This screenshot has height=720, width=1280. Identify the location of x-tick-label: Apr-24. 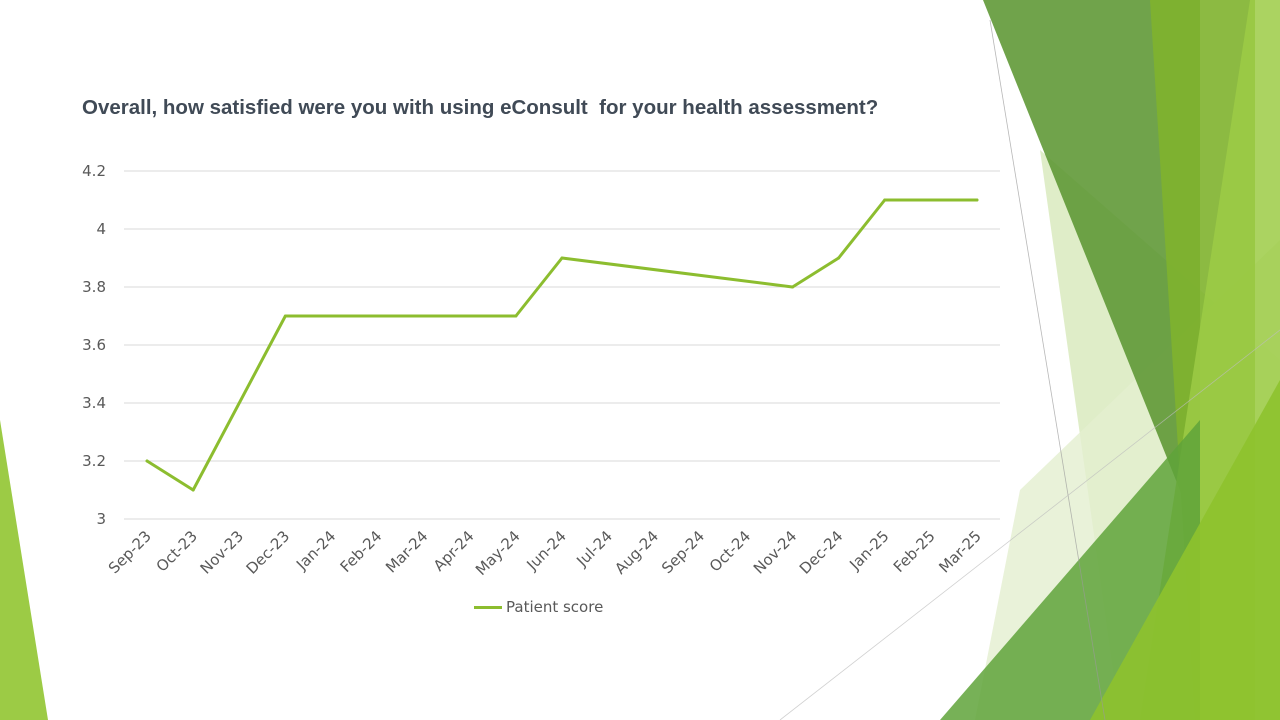
(454, 551).